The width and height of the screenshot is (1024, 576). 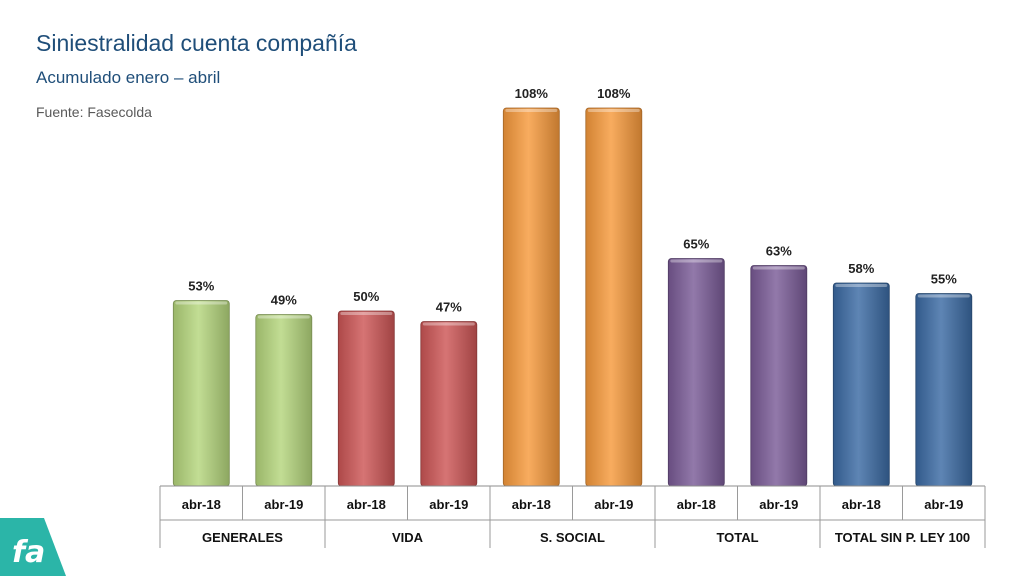 I want to click on data-label: 58%, so click(x=861, y=268).